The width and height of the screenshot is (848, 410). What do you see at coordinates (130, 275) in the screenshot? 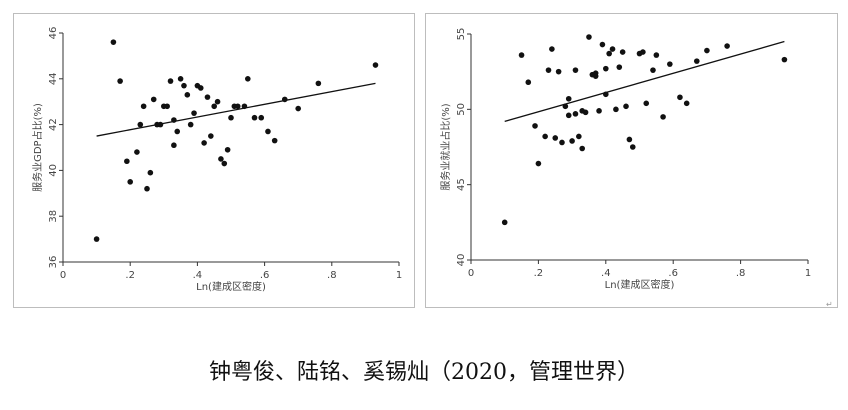
I see `chart-0-x-tick-label: .2` at bounding box center [130, 275].